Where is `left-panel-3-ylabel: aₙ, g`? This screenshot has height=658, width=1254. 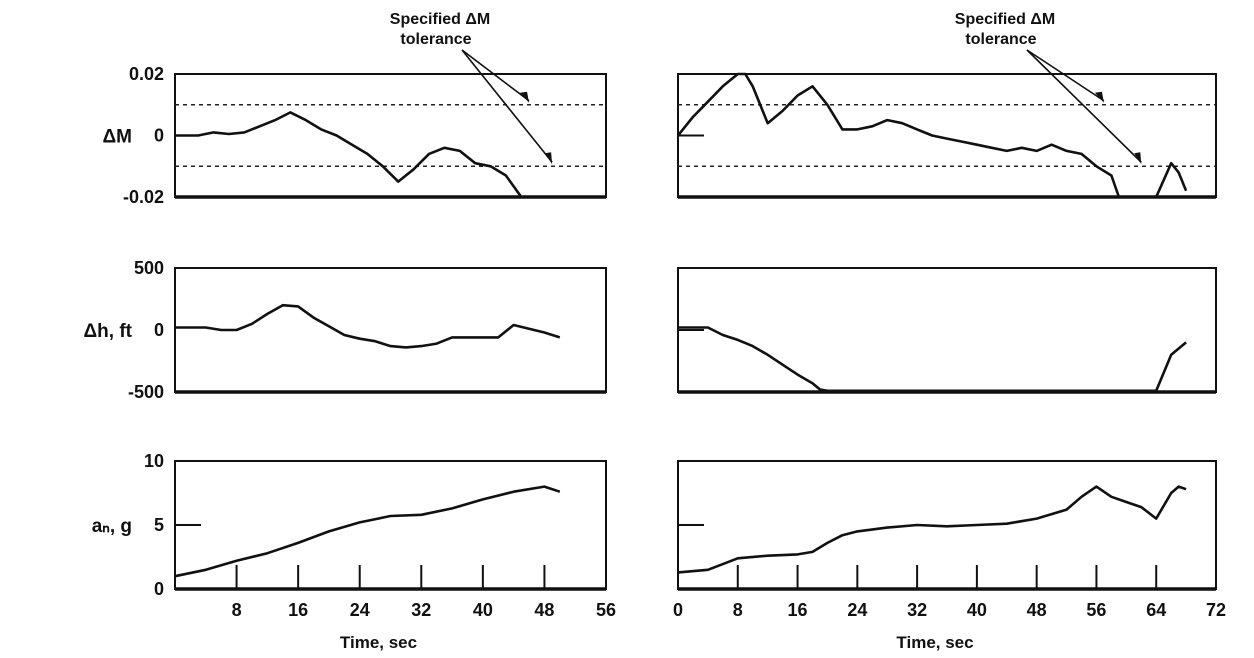 left-panel-3-ylabel: aₙ, g is located at coordinates (112, 526).